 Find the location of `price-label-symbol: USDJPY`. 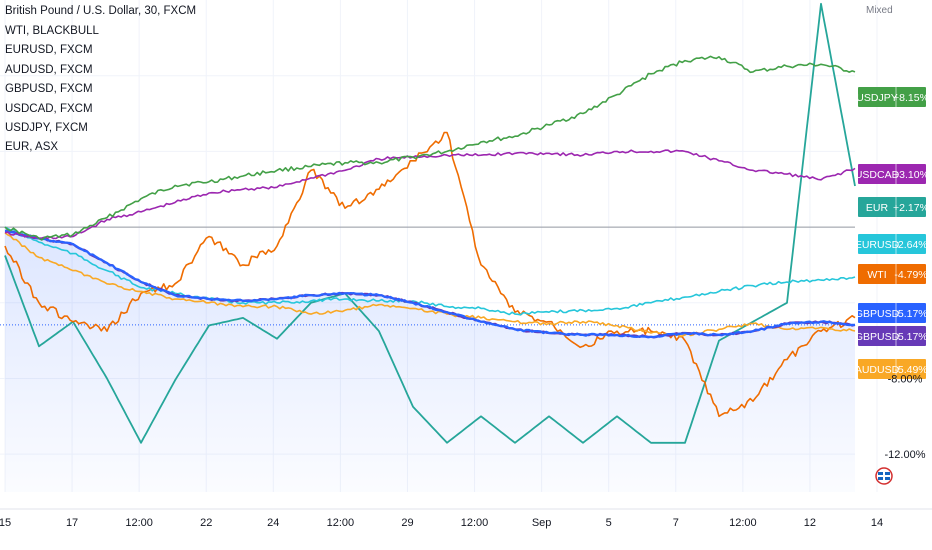

price-label-symbol: USDJPY is located at coordinates (876, 98).